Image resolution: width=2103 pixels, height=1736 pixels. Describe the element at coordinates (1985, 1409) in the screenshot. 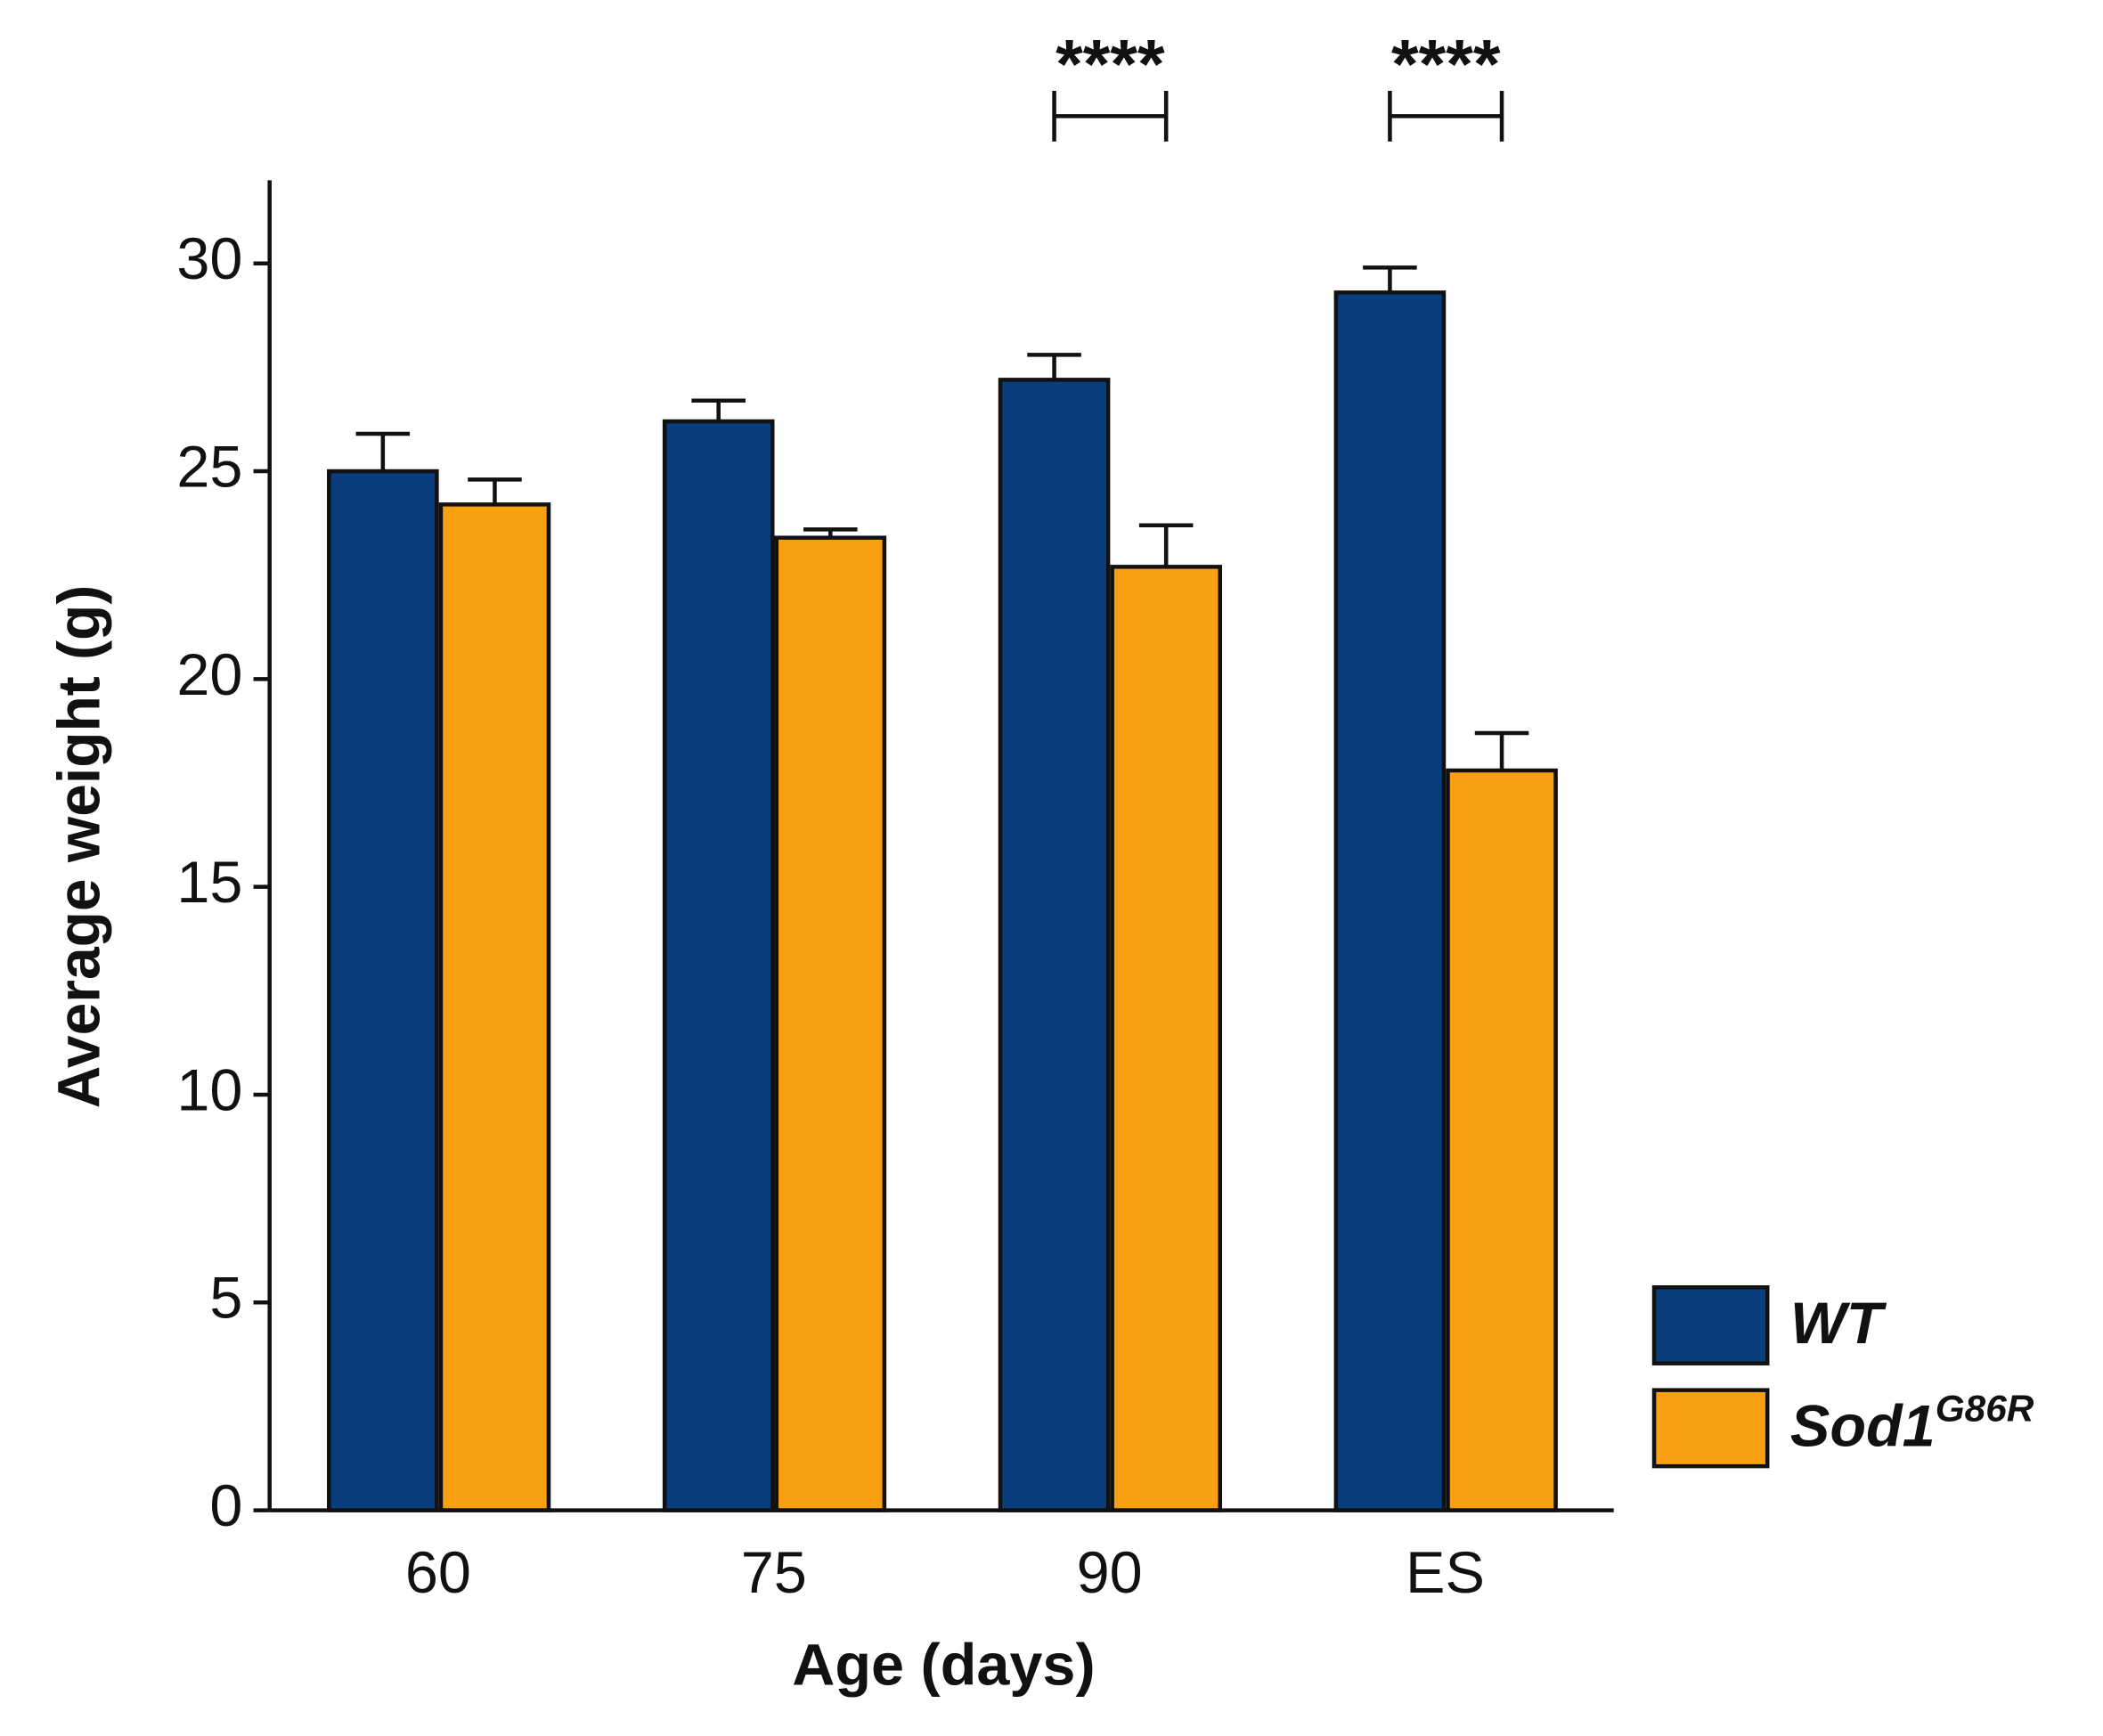

I see `legend-superscript: G86R` at that location.